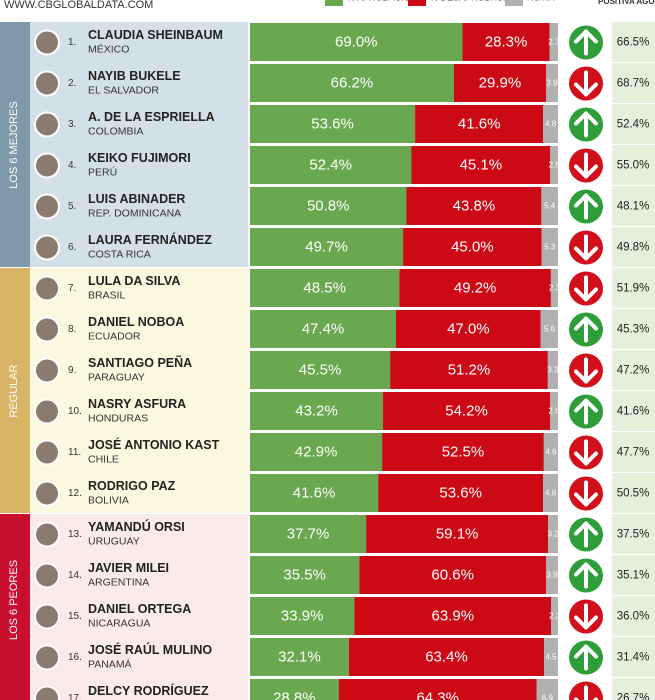 The height and width of the screenshot is (700, 655). Describe the element at coordinates (352, 82) in the screenshot. I see `bar-label: 66.2%` at that location.